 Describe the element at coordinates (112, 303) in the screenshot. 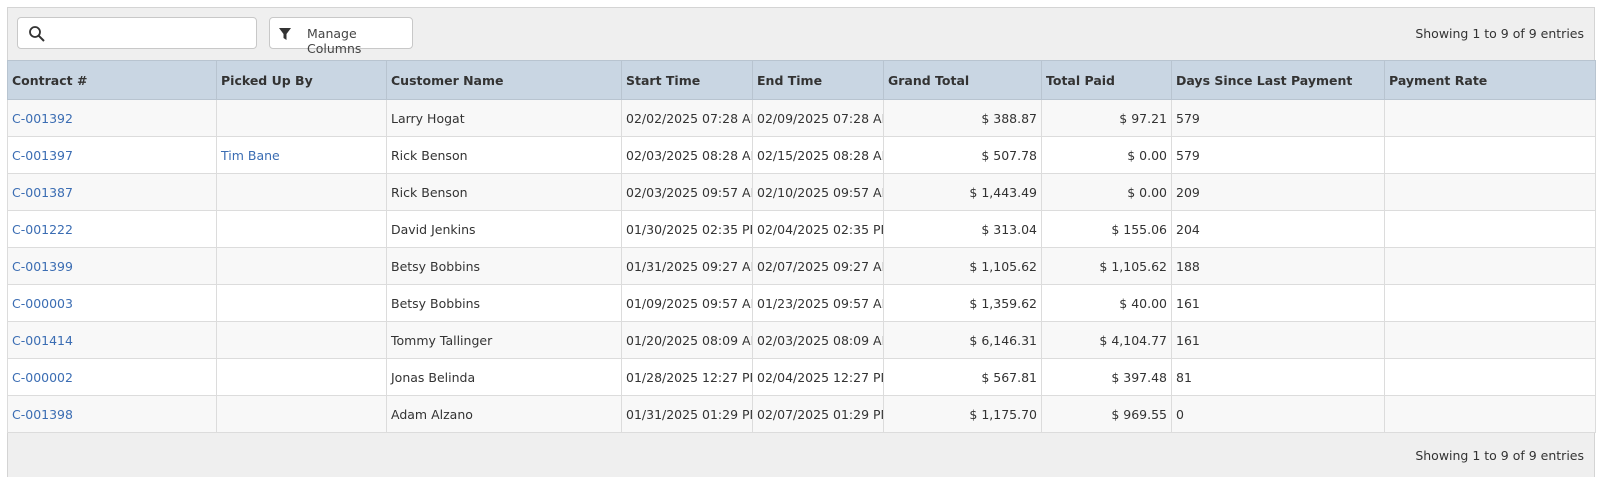

I see `table-cell: C-000003` at that location.